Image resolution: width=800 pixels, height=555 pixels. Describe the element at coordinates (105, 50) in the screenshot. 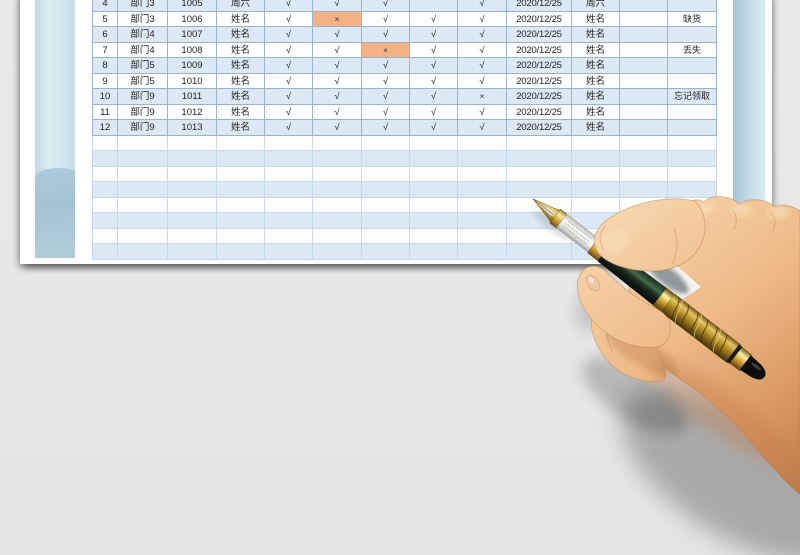

I see `cell-row-number: 7` at that location.